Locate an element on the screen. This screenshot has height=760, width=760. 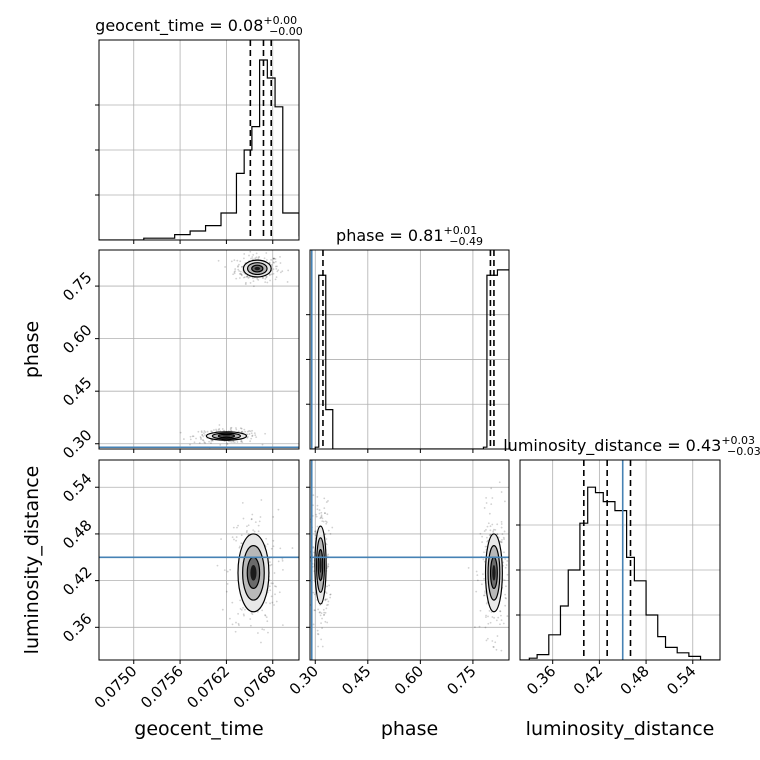
y-axis-label-phase: phase is located at coordinates (32, 349).